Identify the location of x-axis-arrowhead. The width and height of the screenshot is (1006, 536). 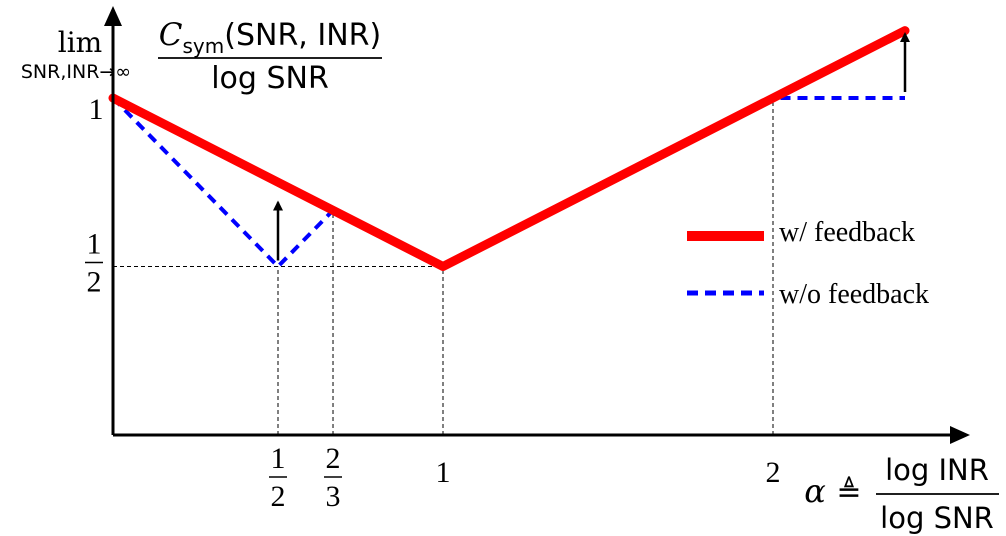
(960, 435).